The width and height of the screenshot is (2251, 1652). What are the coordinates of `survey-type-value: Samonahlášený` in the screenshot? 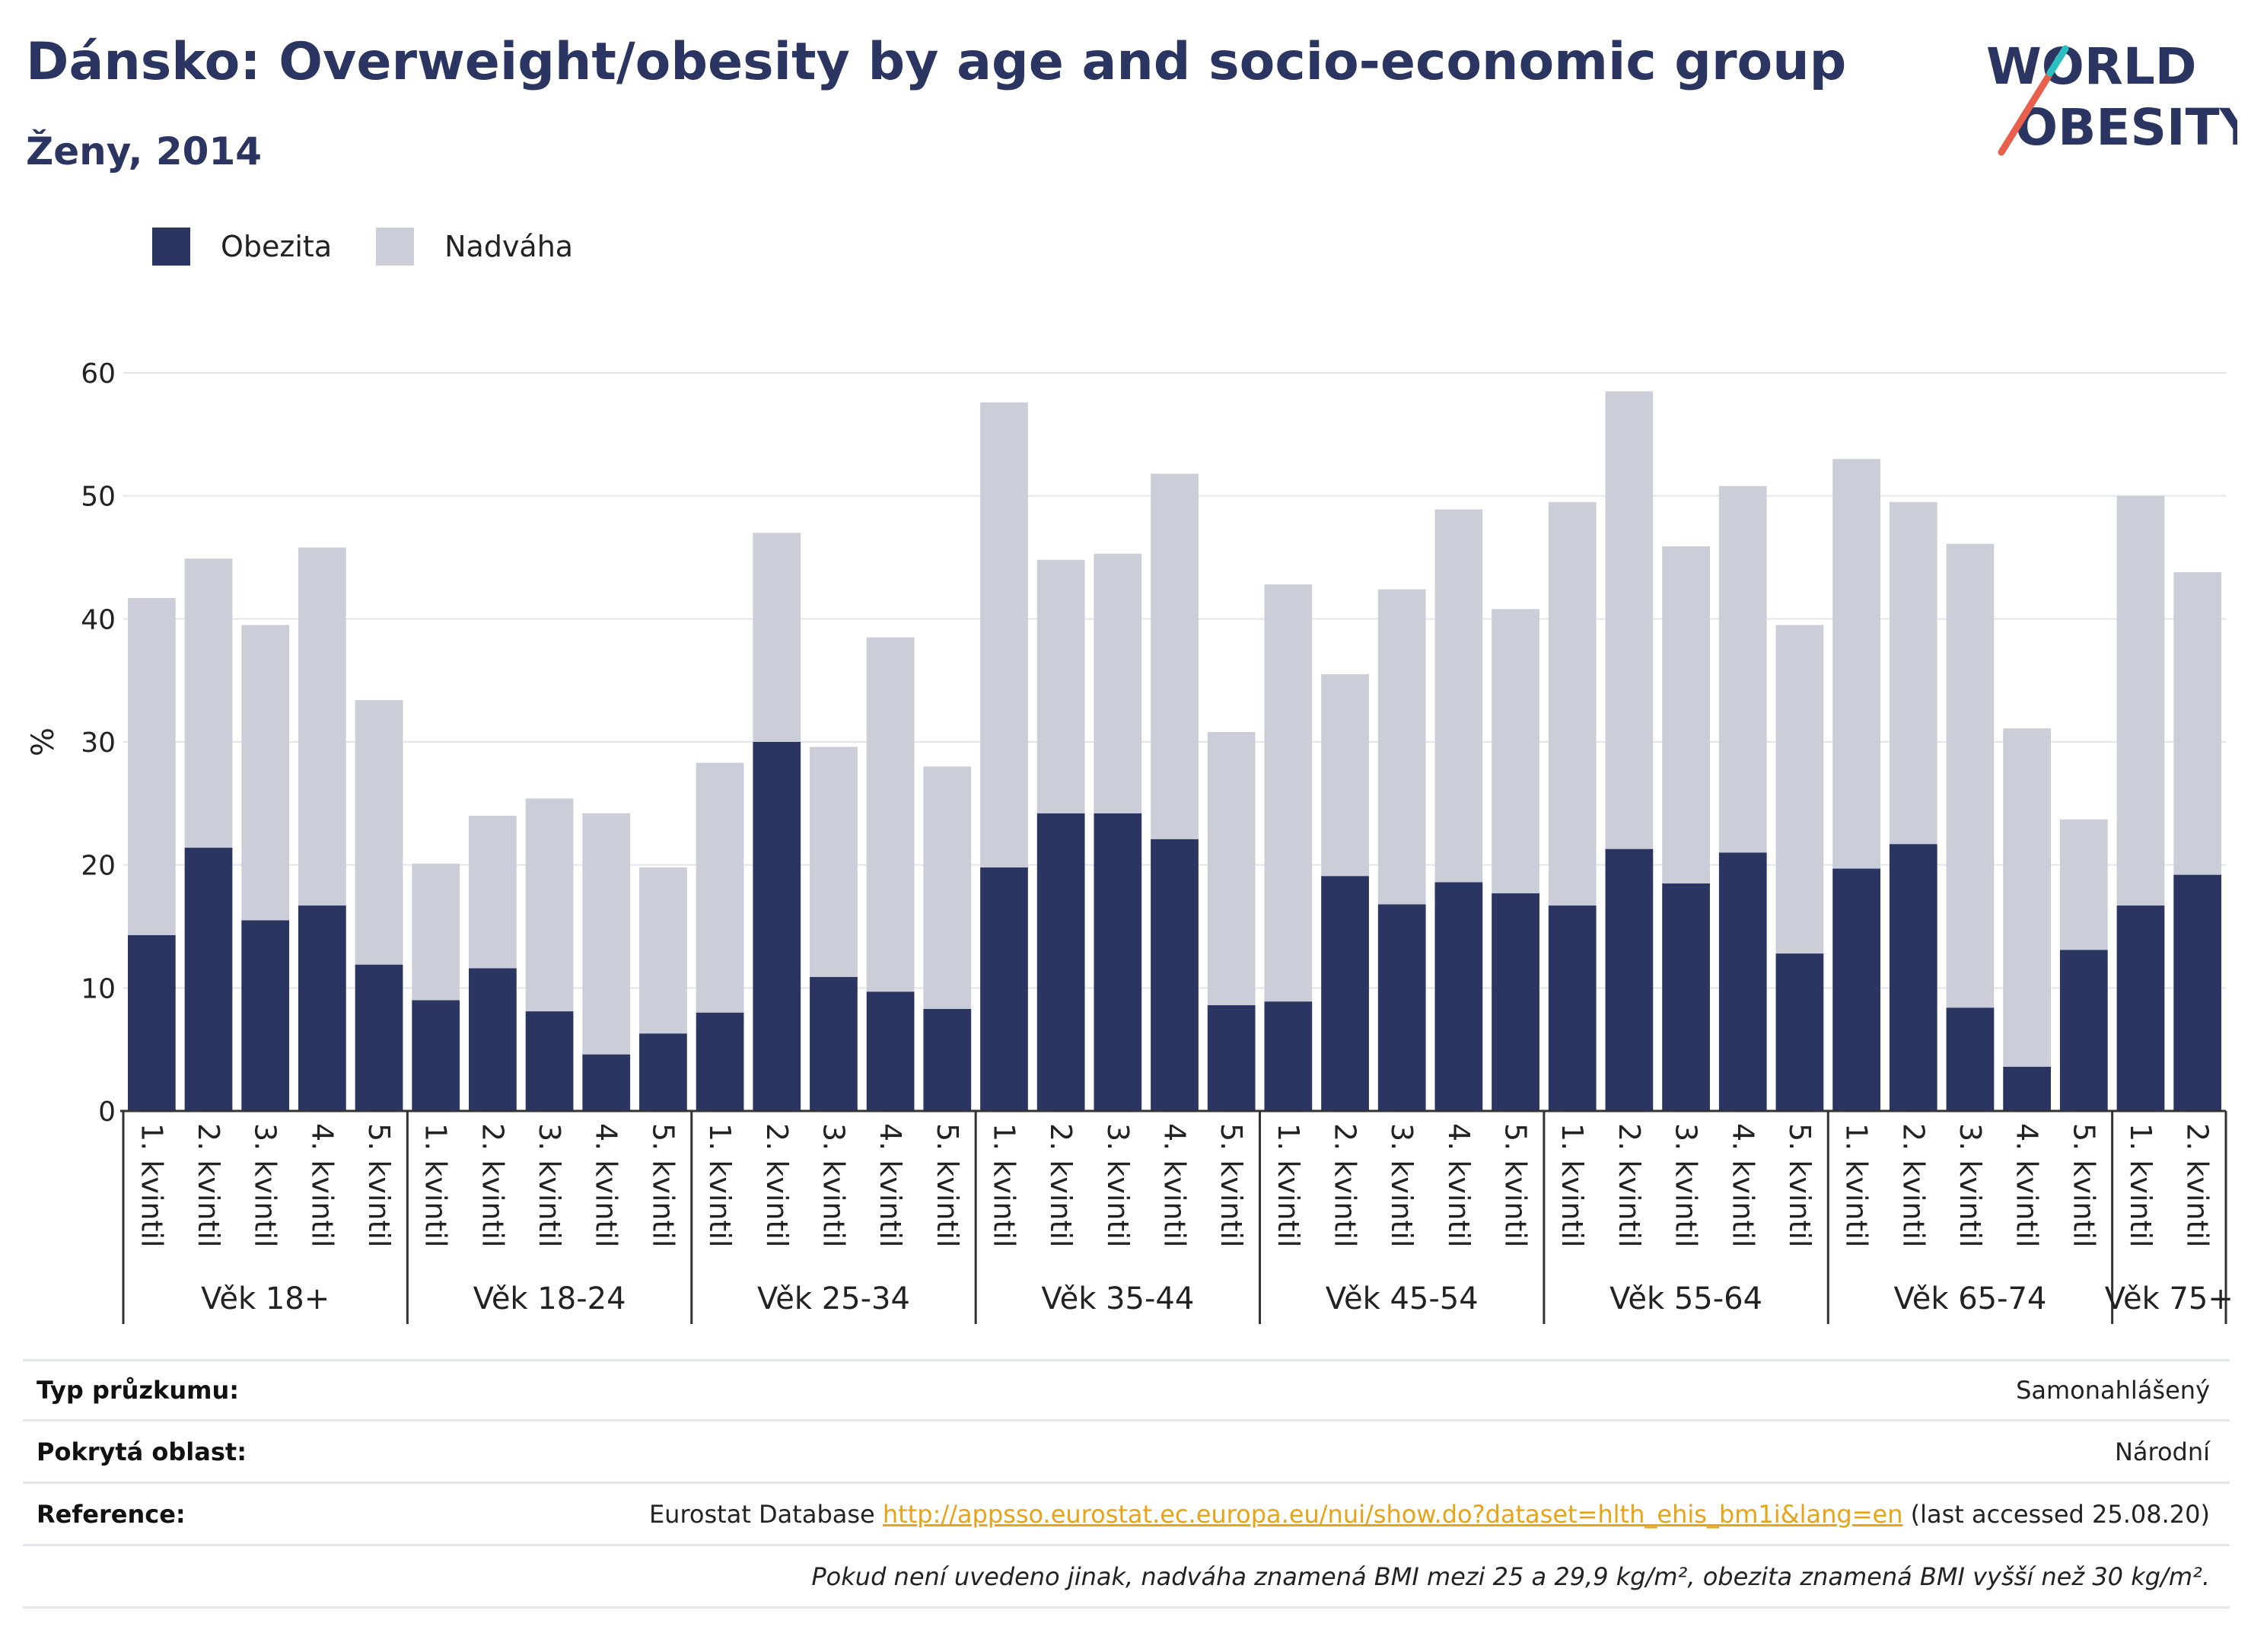 It's located at (2113, 1390).